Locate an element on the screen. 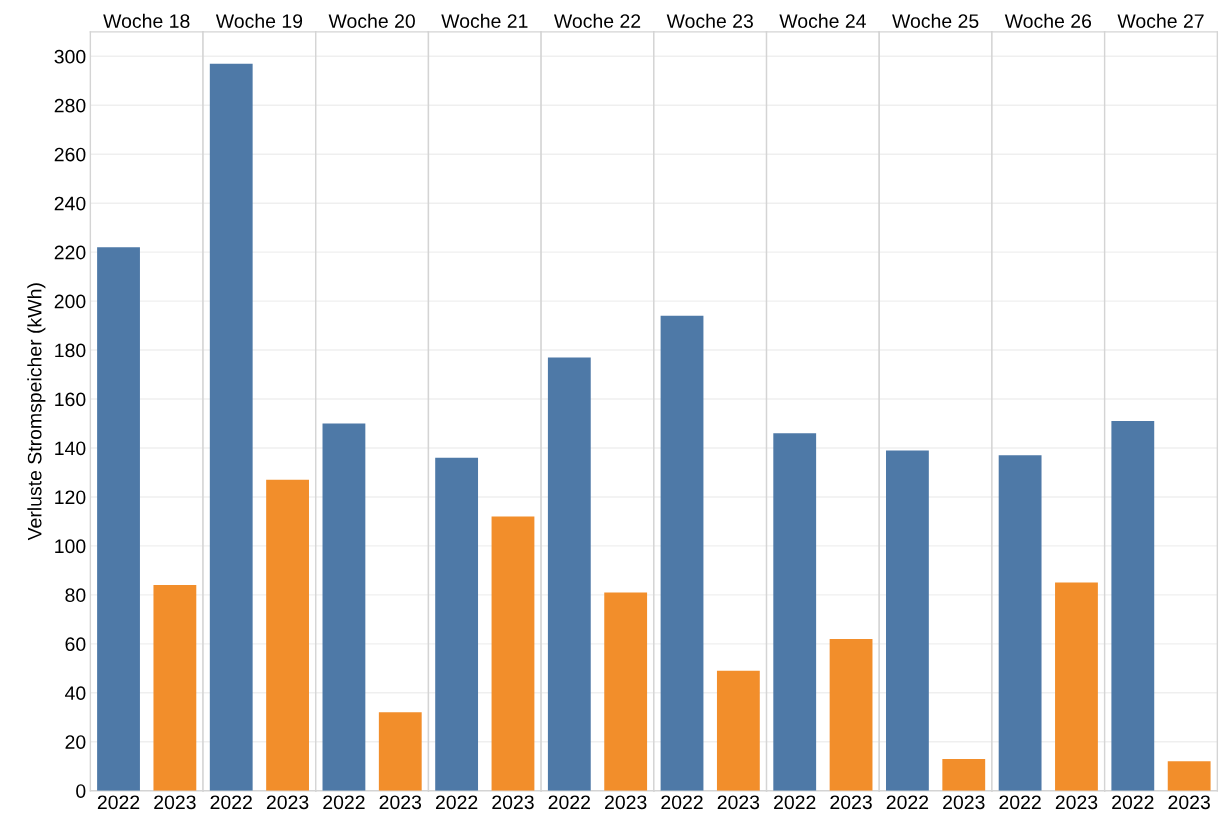 The width and height of the screenshot is (1221, 816). y-tick-label: 260 is located at coordinates (70, 154).